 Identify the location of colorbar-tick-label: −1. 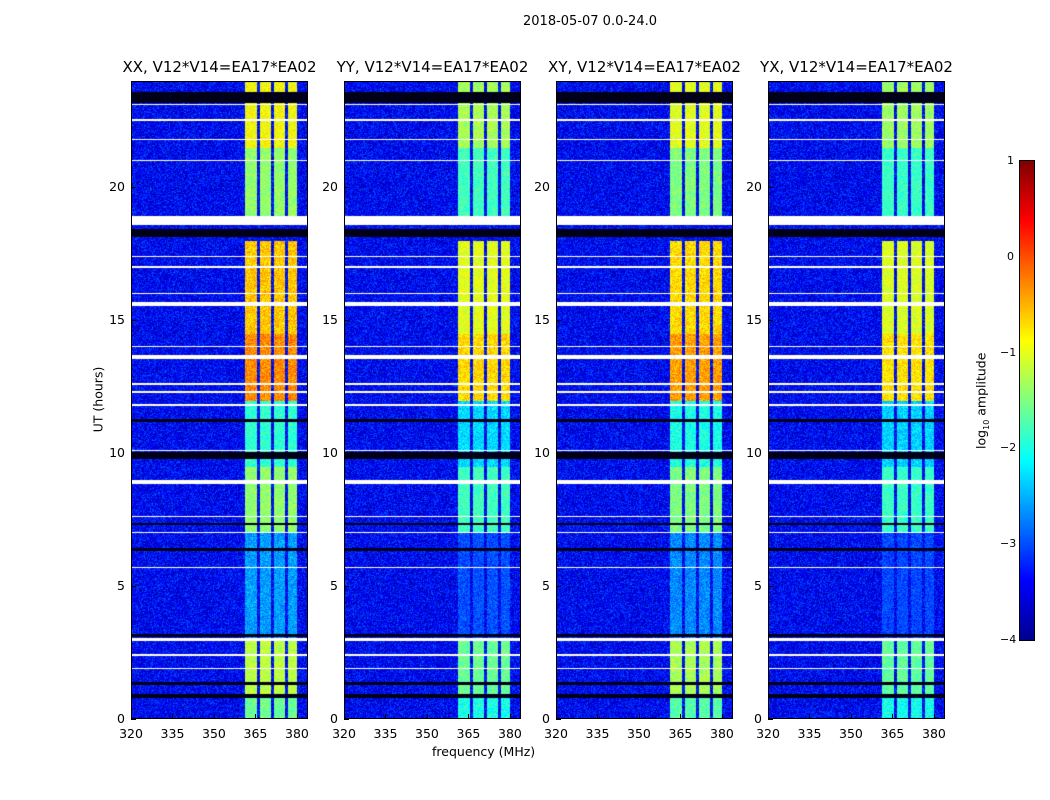
(1008, 352).